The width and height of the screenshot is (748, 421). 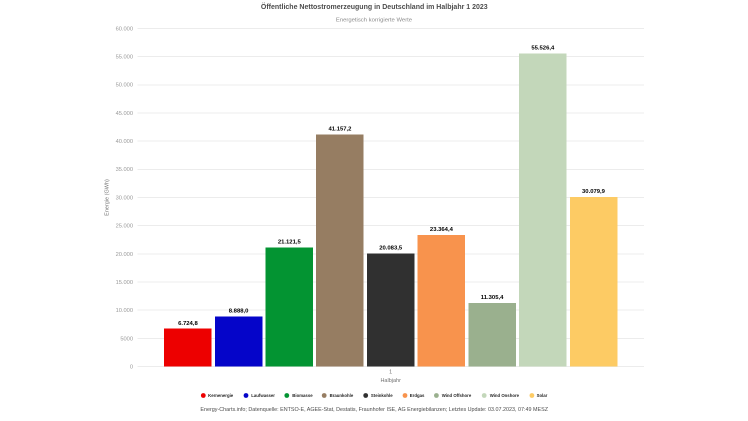 I want to click on svg-text: Laufwasser, so click(x=263, y=395).